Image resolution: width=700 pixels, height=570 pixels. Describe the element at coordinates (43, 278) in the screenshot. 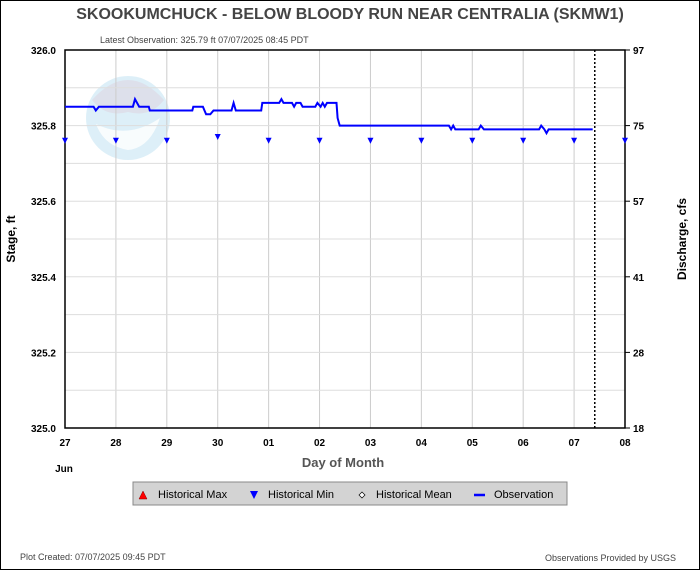

I see `y-tick-label: 325.4` at that location.